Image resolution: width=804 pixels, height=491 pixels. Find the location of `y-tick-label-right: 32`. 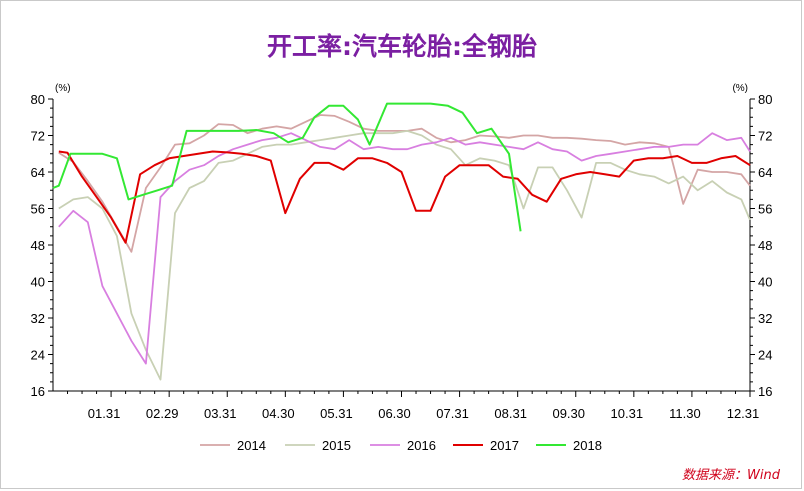

y-tick-label-right: 32 is located at coordinates (765, 318).